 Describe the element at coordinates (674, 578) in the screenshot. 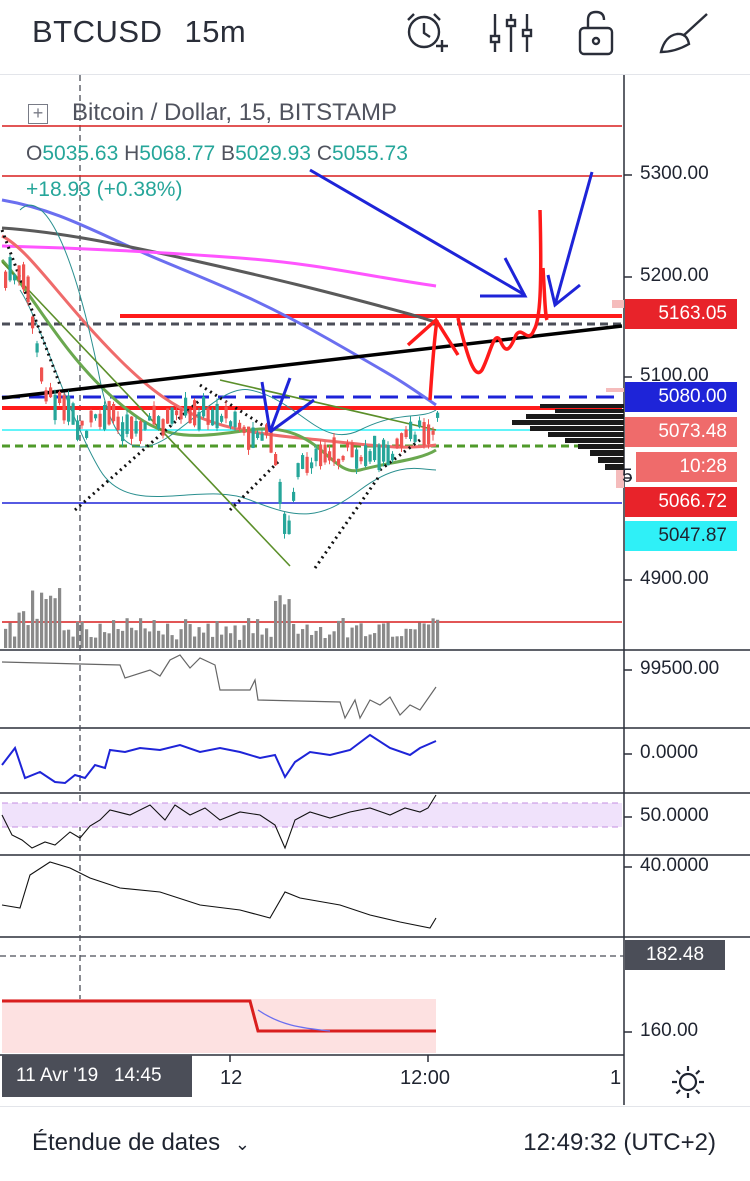

I see `price-tick: 4900.00` at that location.